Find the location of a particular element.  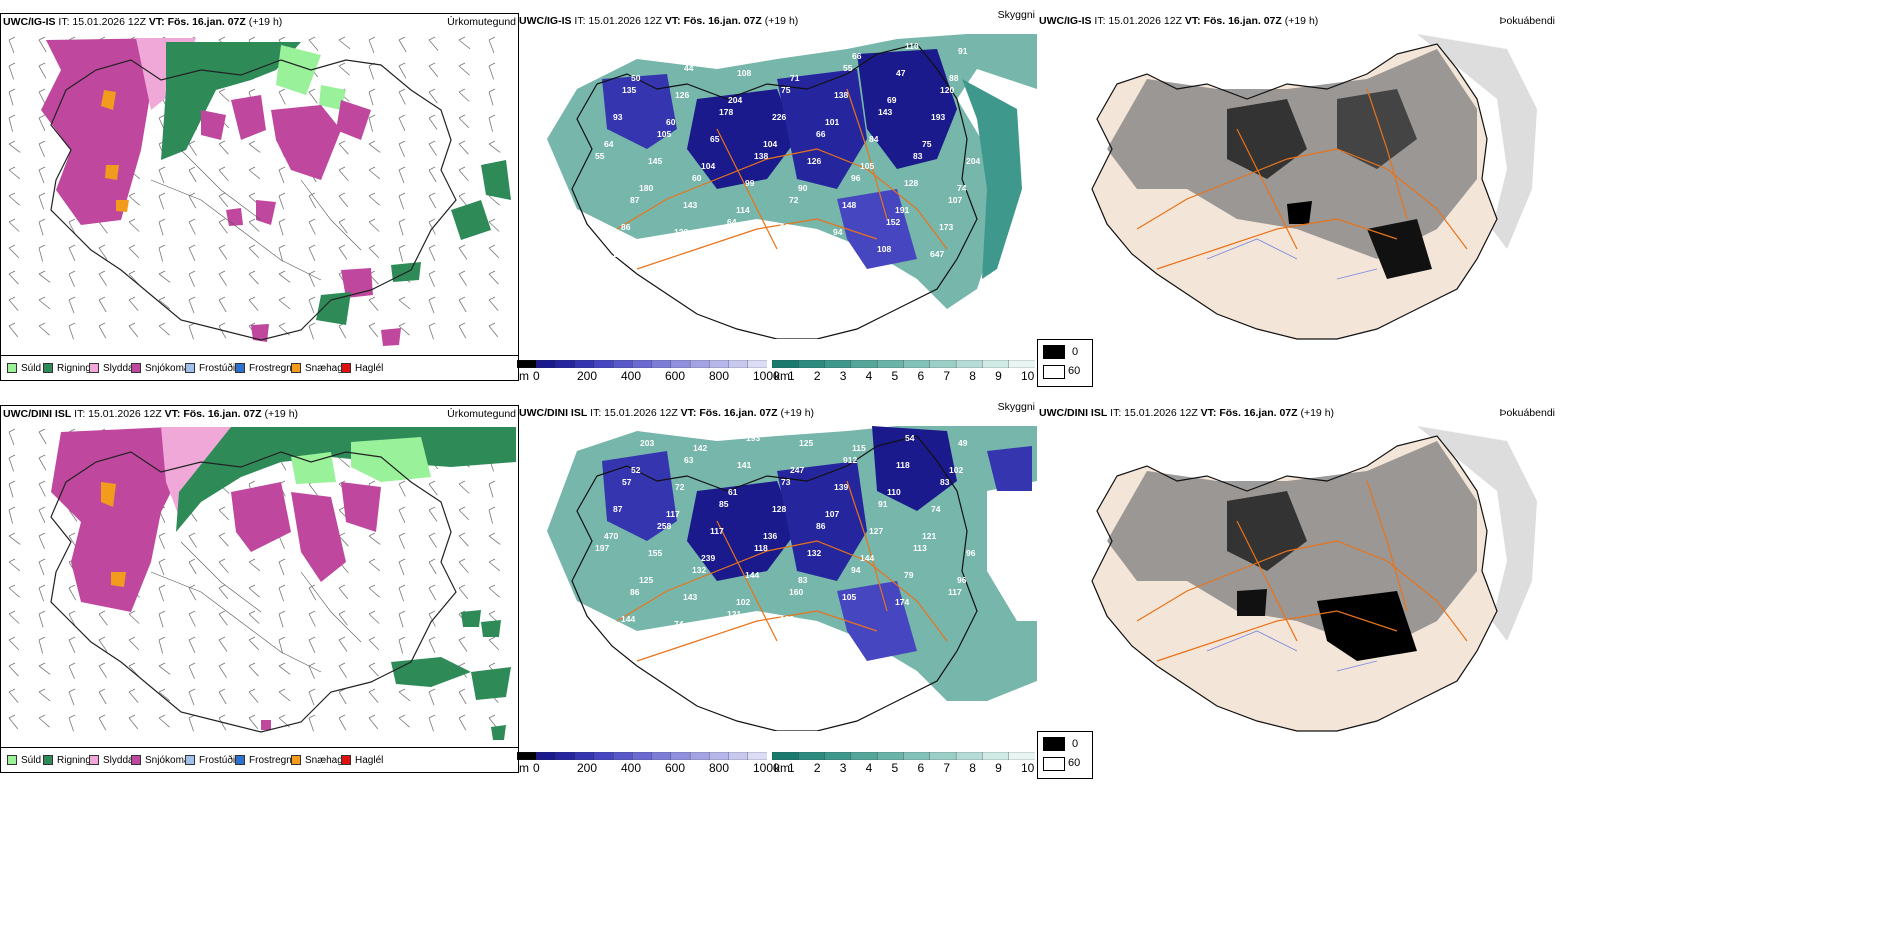

cloud-base-label: 118 is located at coordinates (761, 548).